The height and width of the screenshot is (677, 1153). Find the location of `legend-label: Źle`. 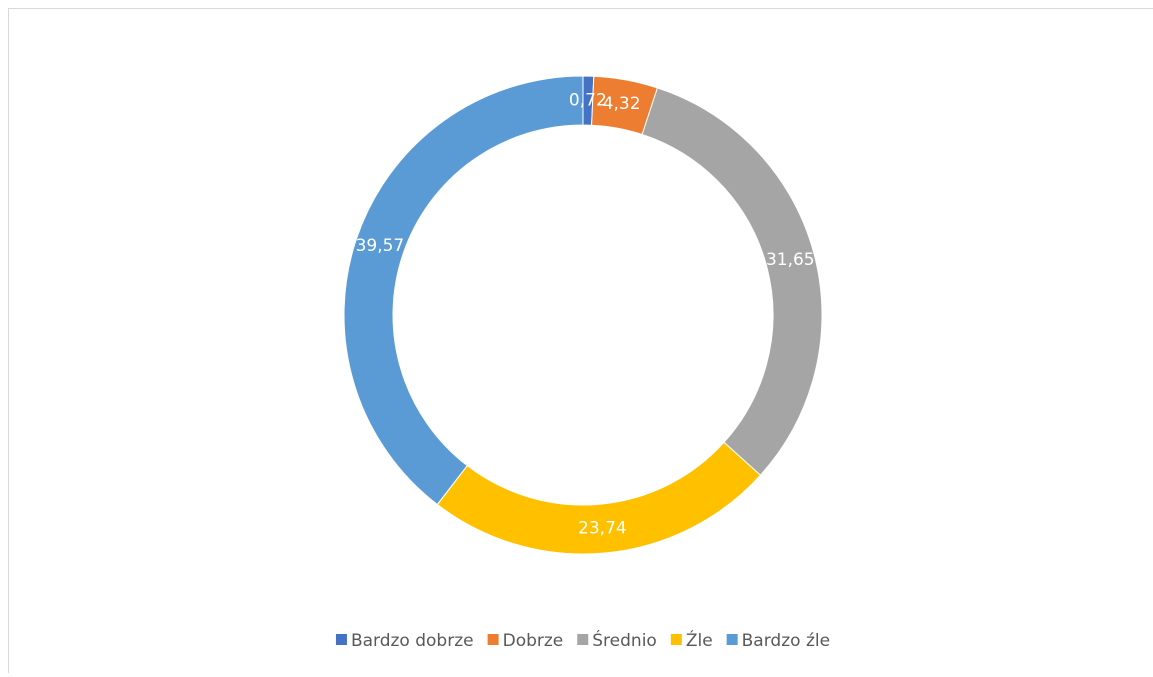

legend-label: Źle is located at coordinates (699, 640).